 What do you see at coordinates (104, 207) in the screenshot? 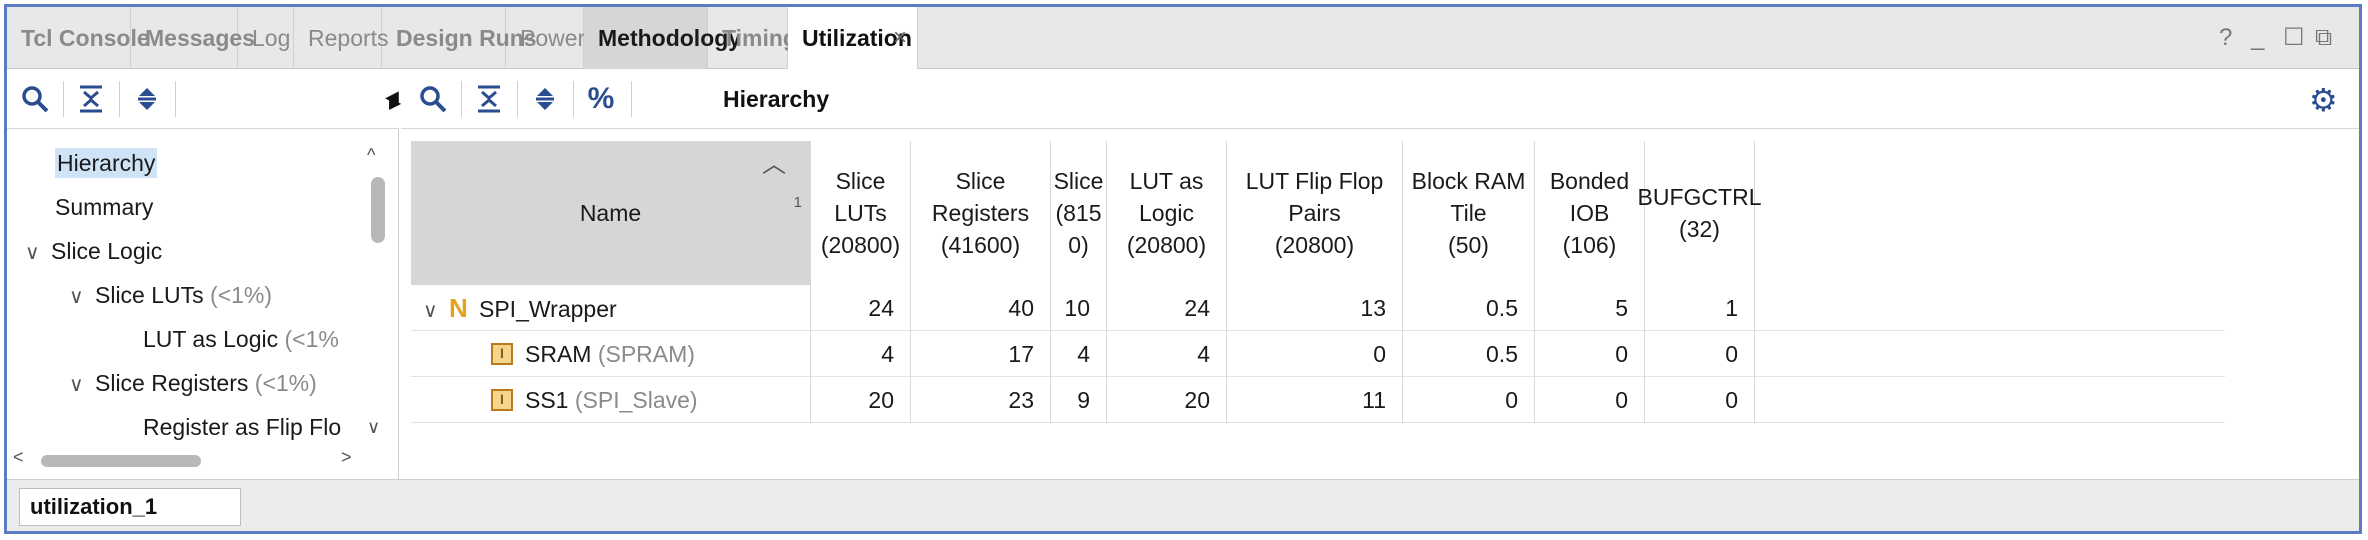
I see `tree-item-summary: Summary` at bounding box center [104, 207].